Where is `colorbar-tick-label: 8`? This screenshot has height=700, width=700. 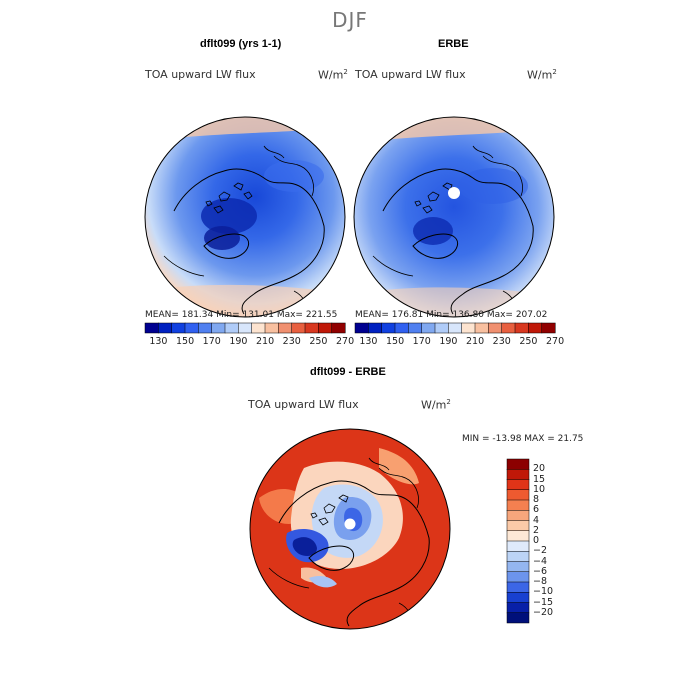 colorbar-tick-label: 8 is located at coordinates (536, 499).